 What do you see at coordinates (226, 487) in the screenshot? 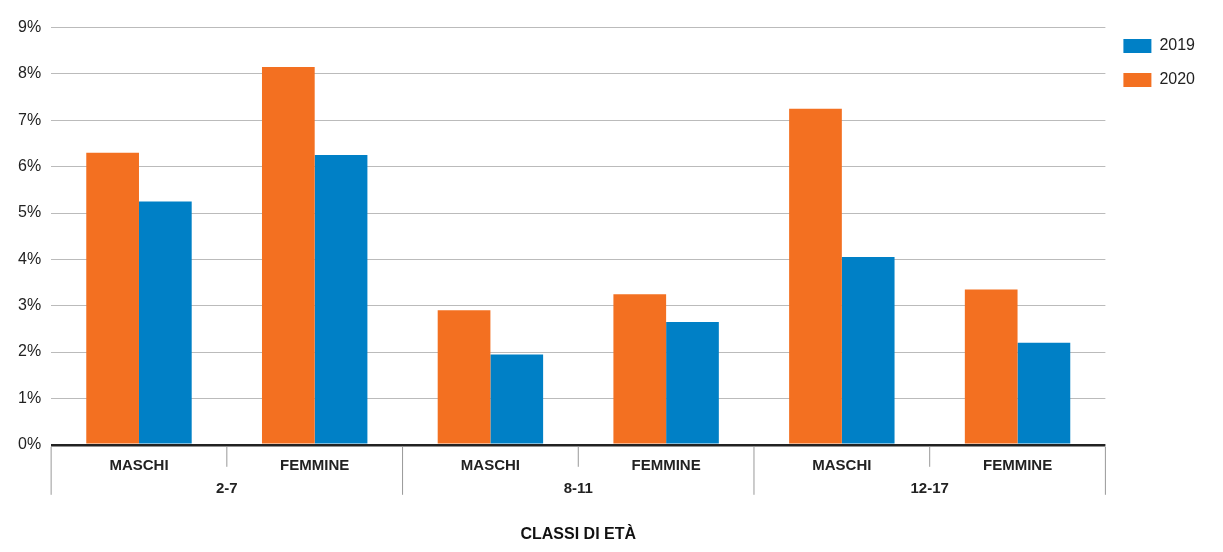
I see `text: 2-7` at bounding box center [226, 487].